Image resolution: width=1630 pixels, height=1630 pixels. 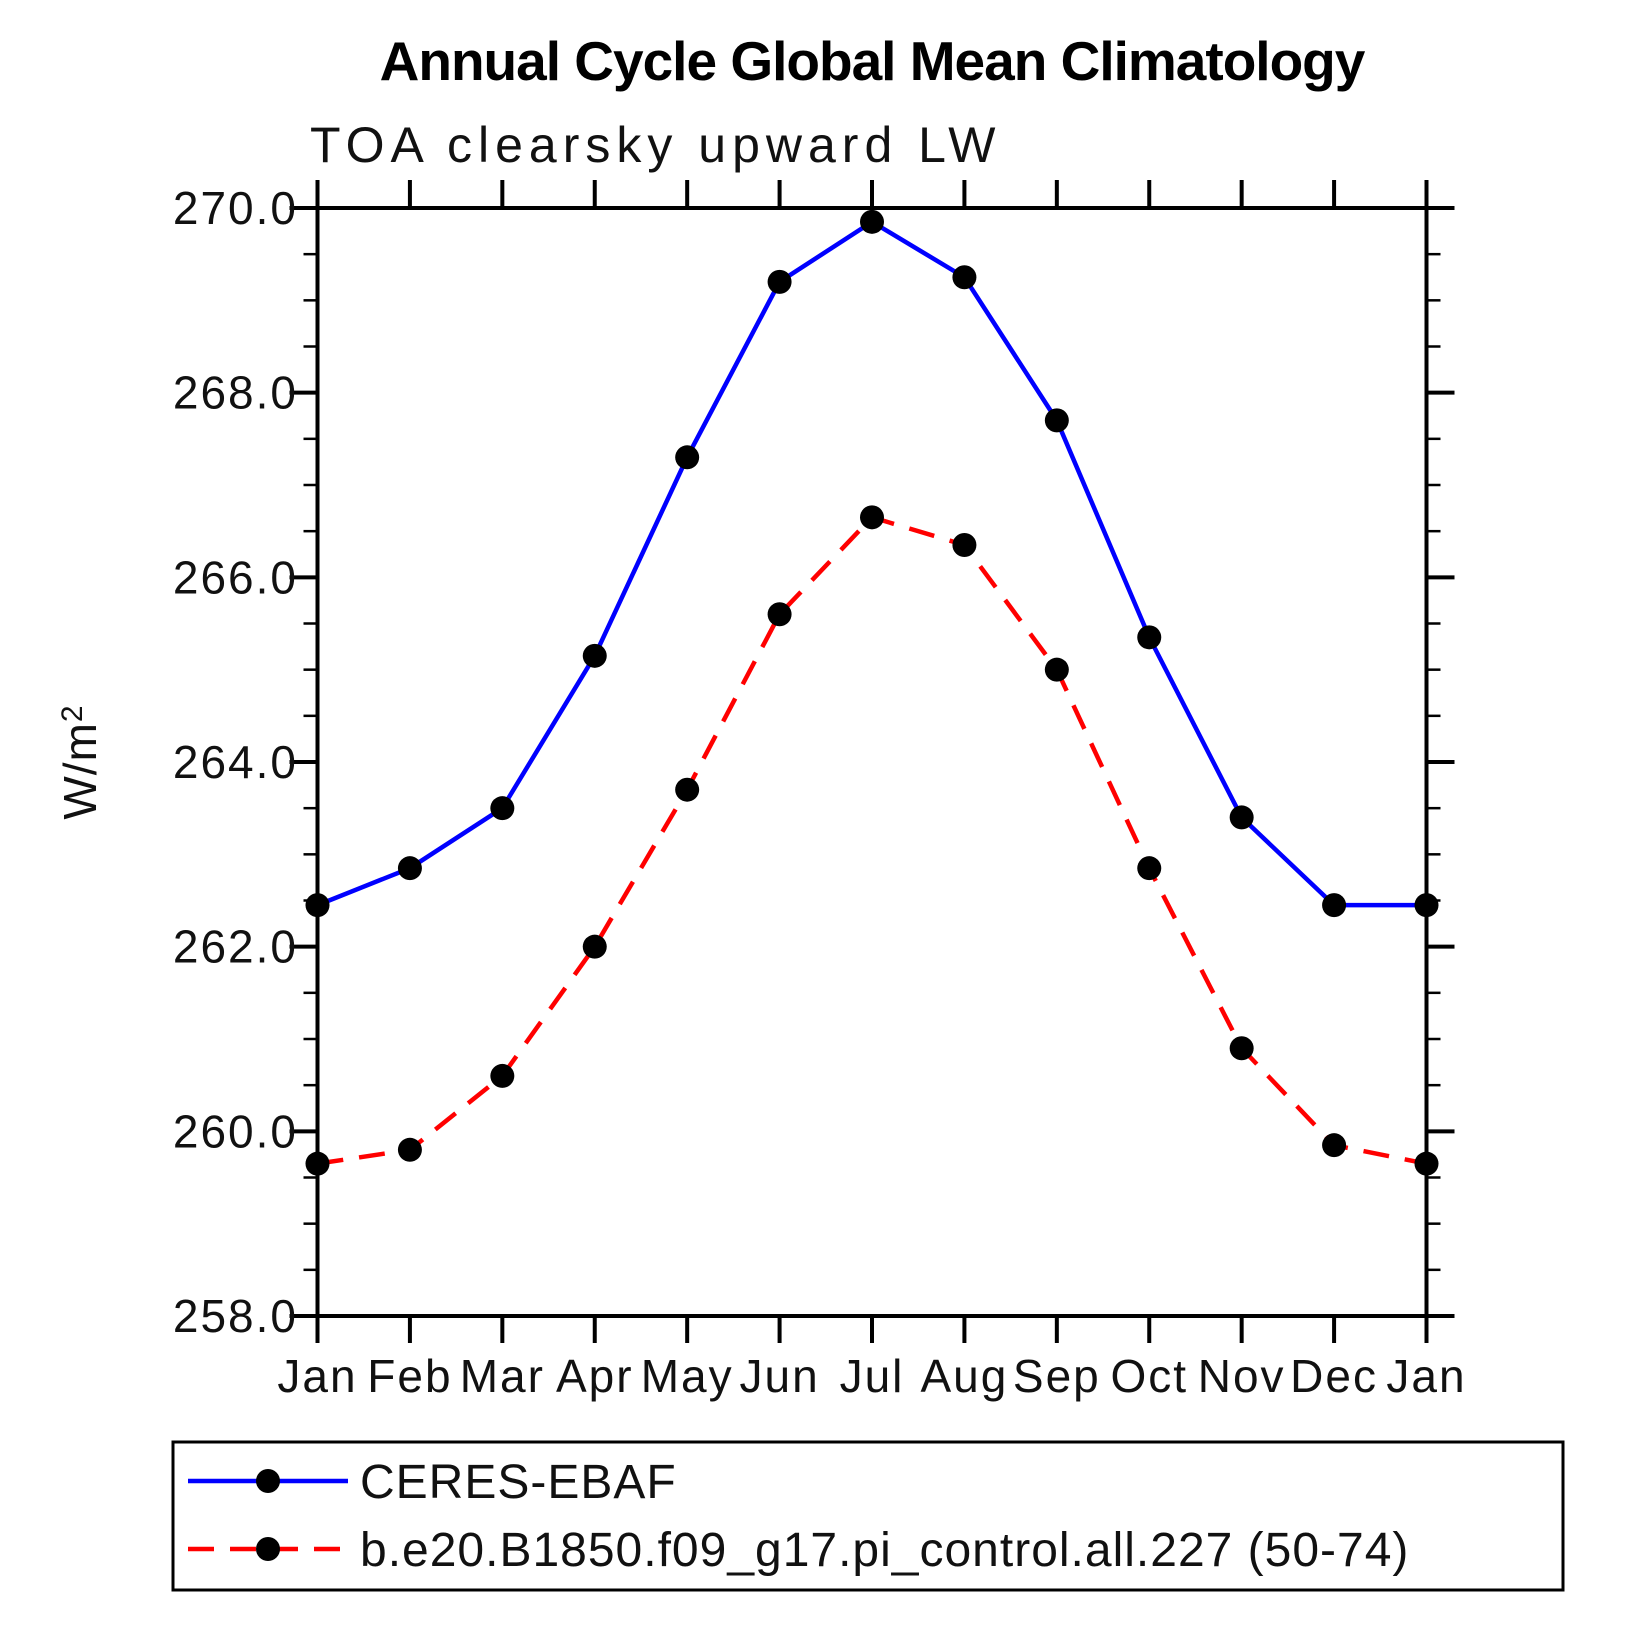 What do you see at coordinates (235, 1131) in the screenshot?
I see `y-tick-label: 260.0` at bounding box center [235, 1131].